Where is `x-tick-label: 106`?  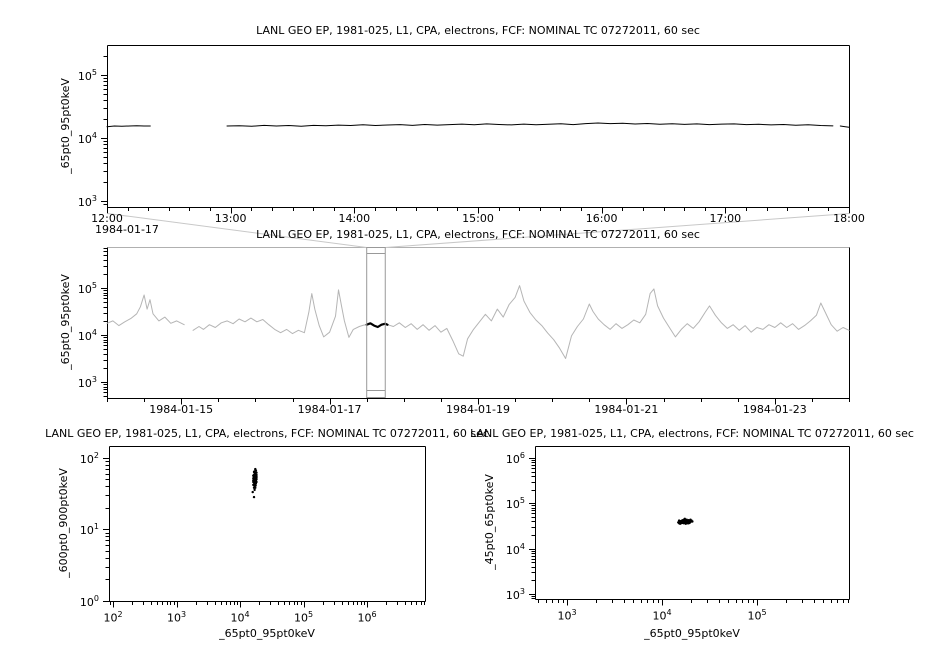
x-tick-label: 106 is located at coordinates (367, 617).